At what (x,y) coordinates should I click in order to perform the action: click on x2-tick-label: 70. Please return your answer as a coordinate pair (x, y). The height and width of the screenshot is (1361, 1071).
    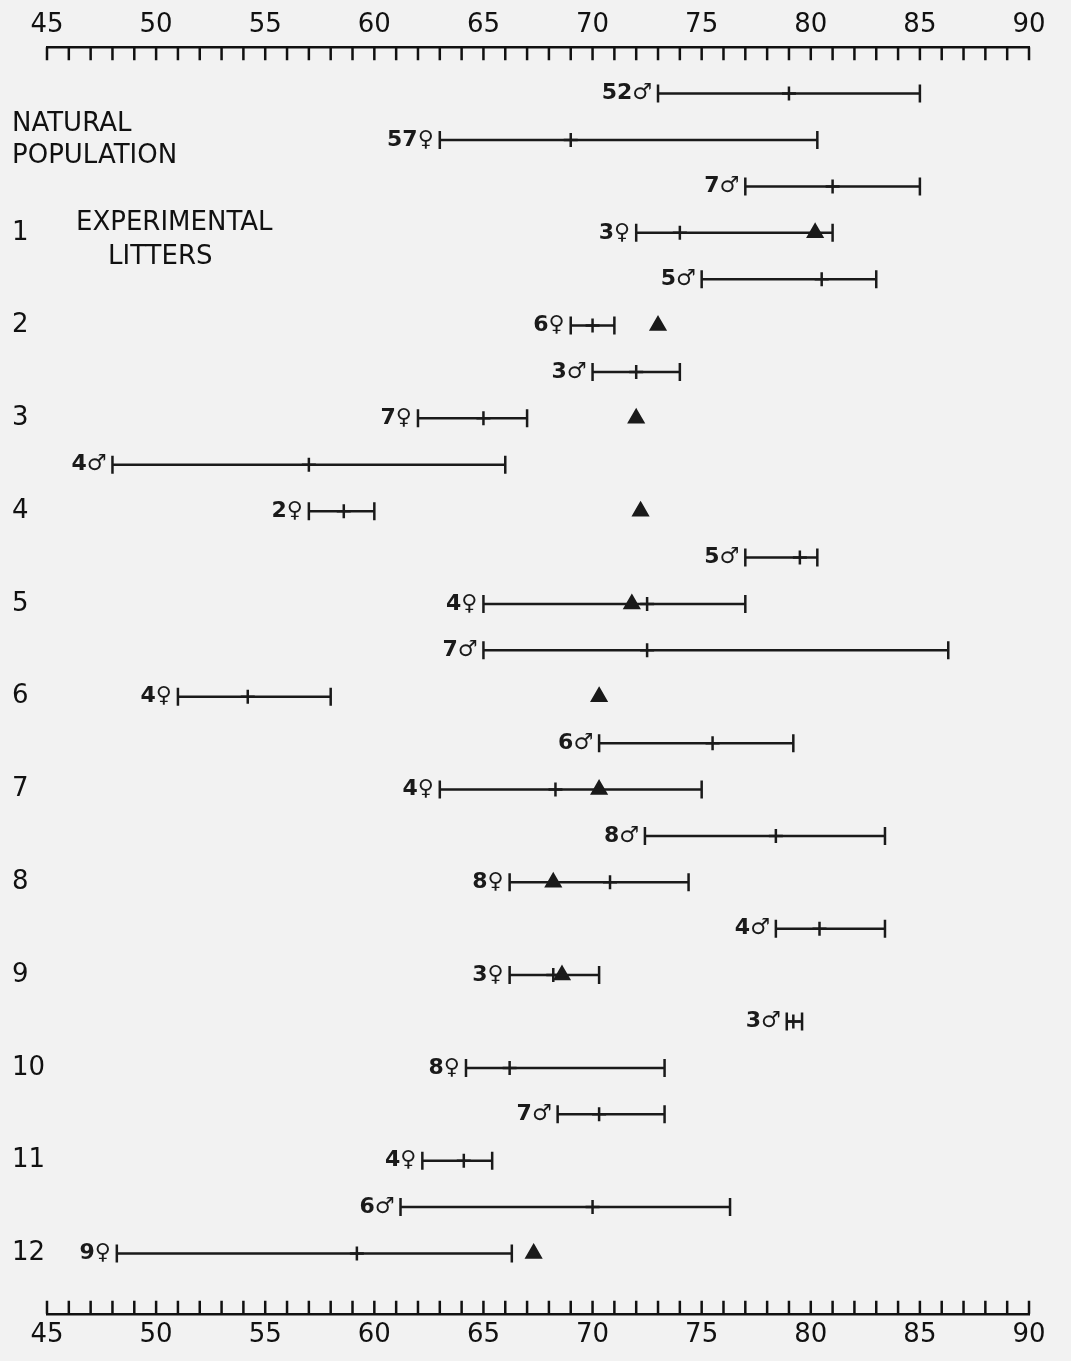
    Looking at the image, I should click on (593, 1333).